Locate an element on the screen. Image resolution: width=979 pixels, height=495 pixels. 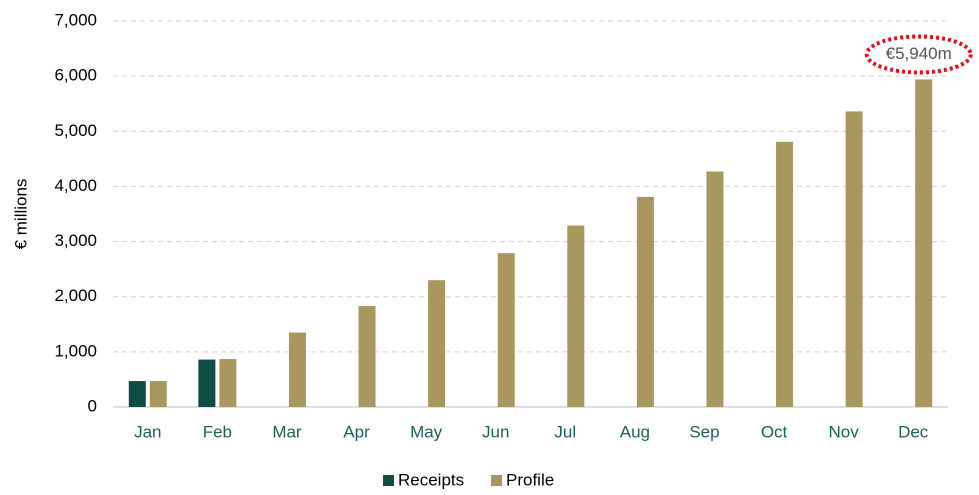
x-tick-label: Mar is located at coordinates (287, 431).